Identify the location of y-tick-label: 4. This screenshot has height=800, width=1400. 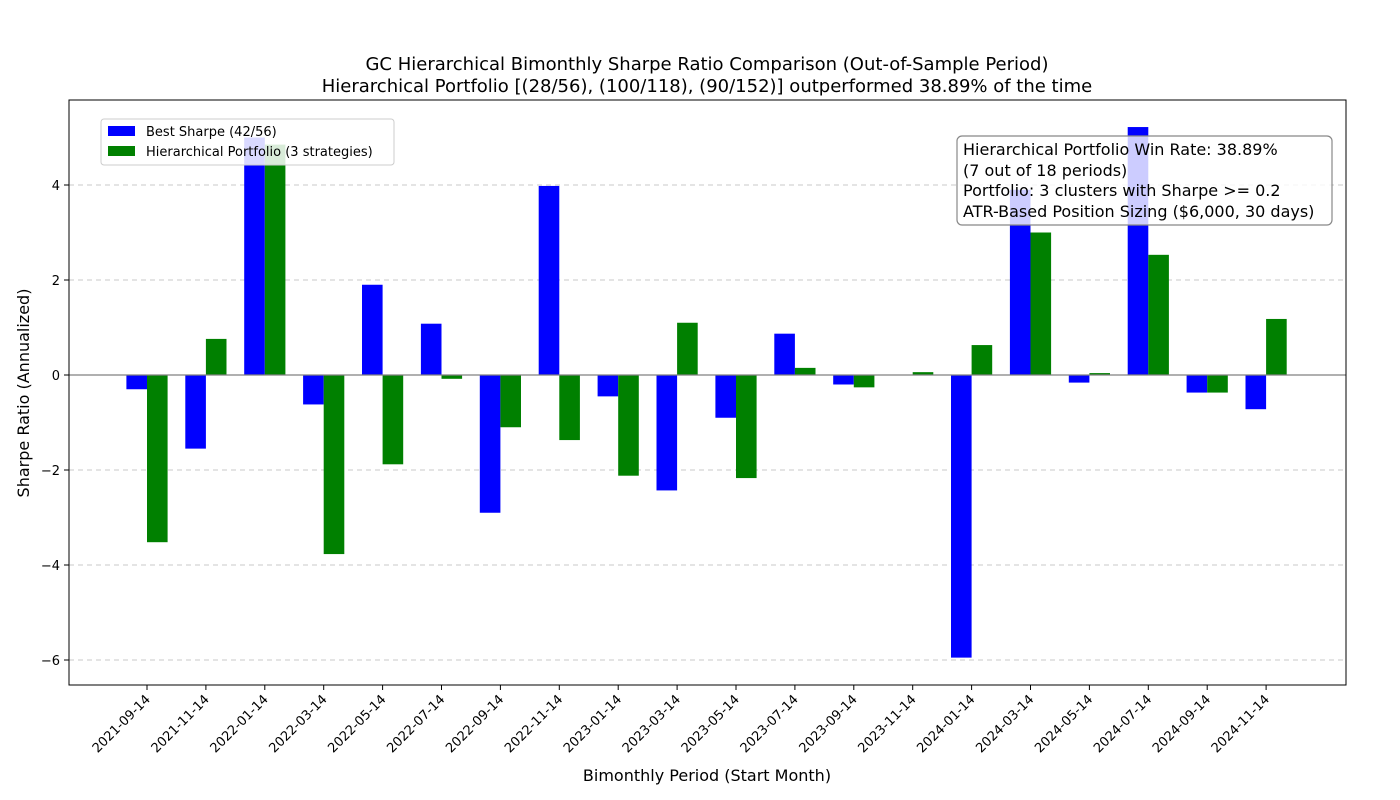
(56, 186).